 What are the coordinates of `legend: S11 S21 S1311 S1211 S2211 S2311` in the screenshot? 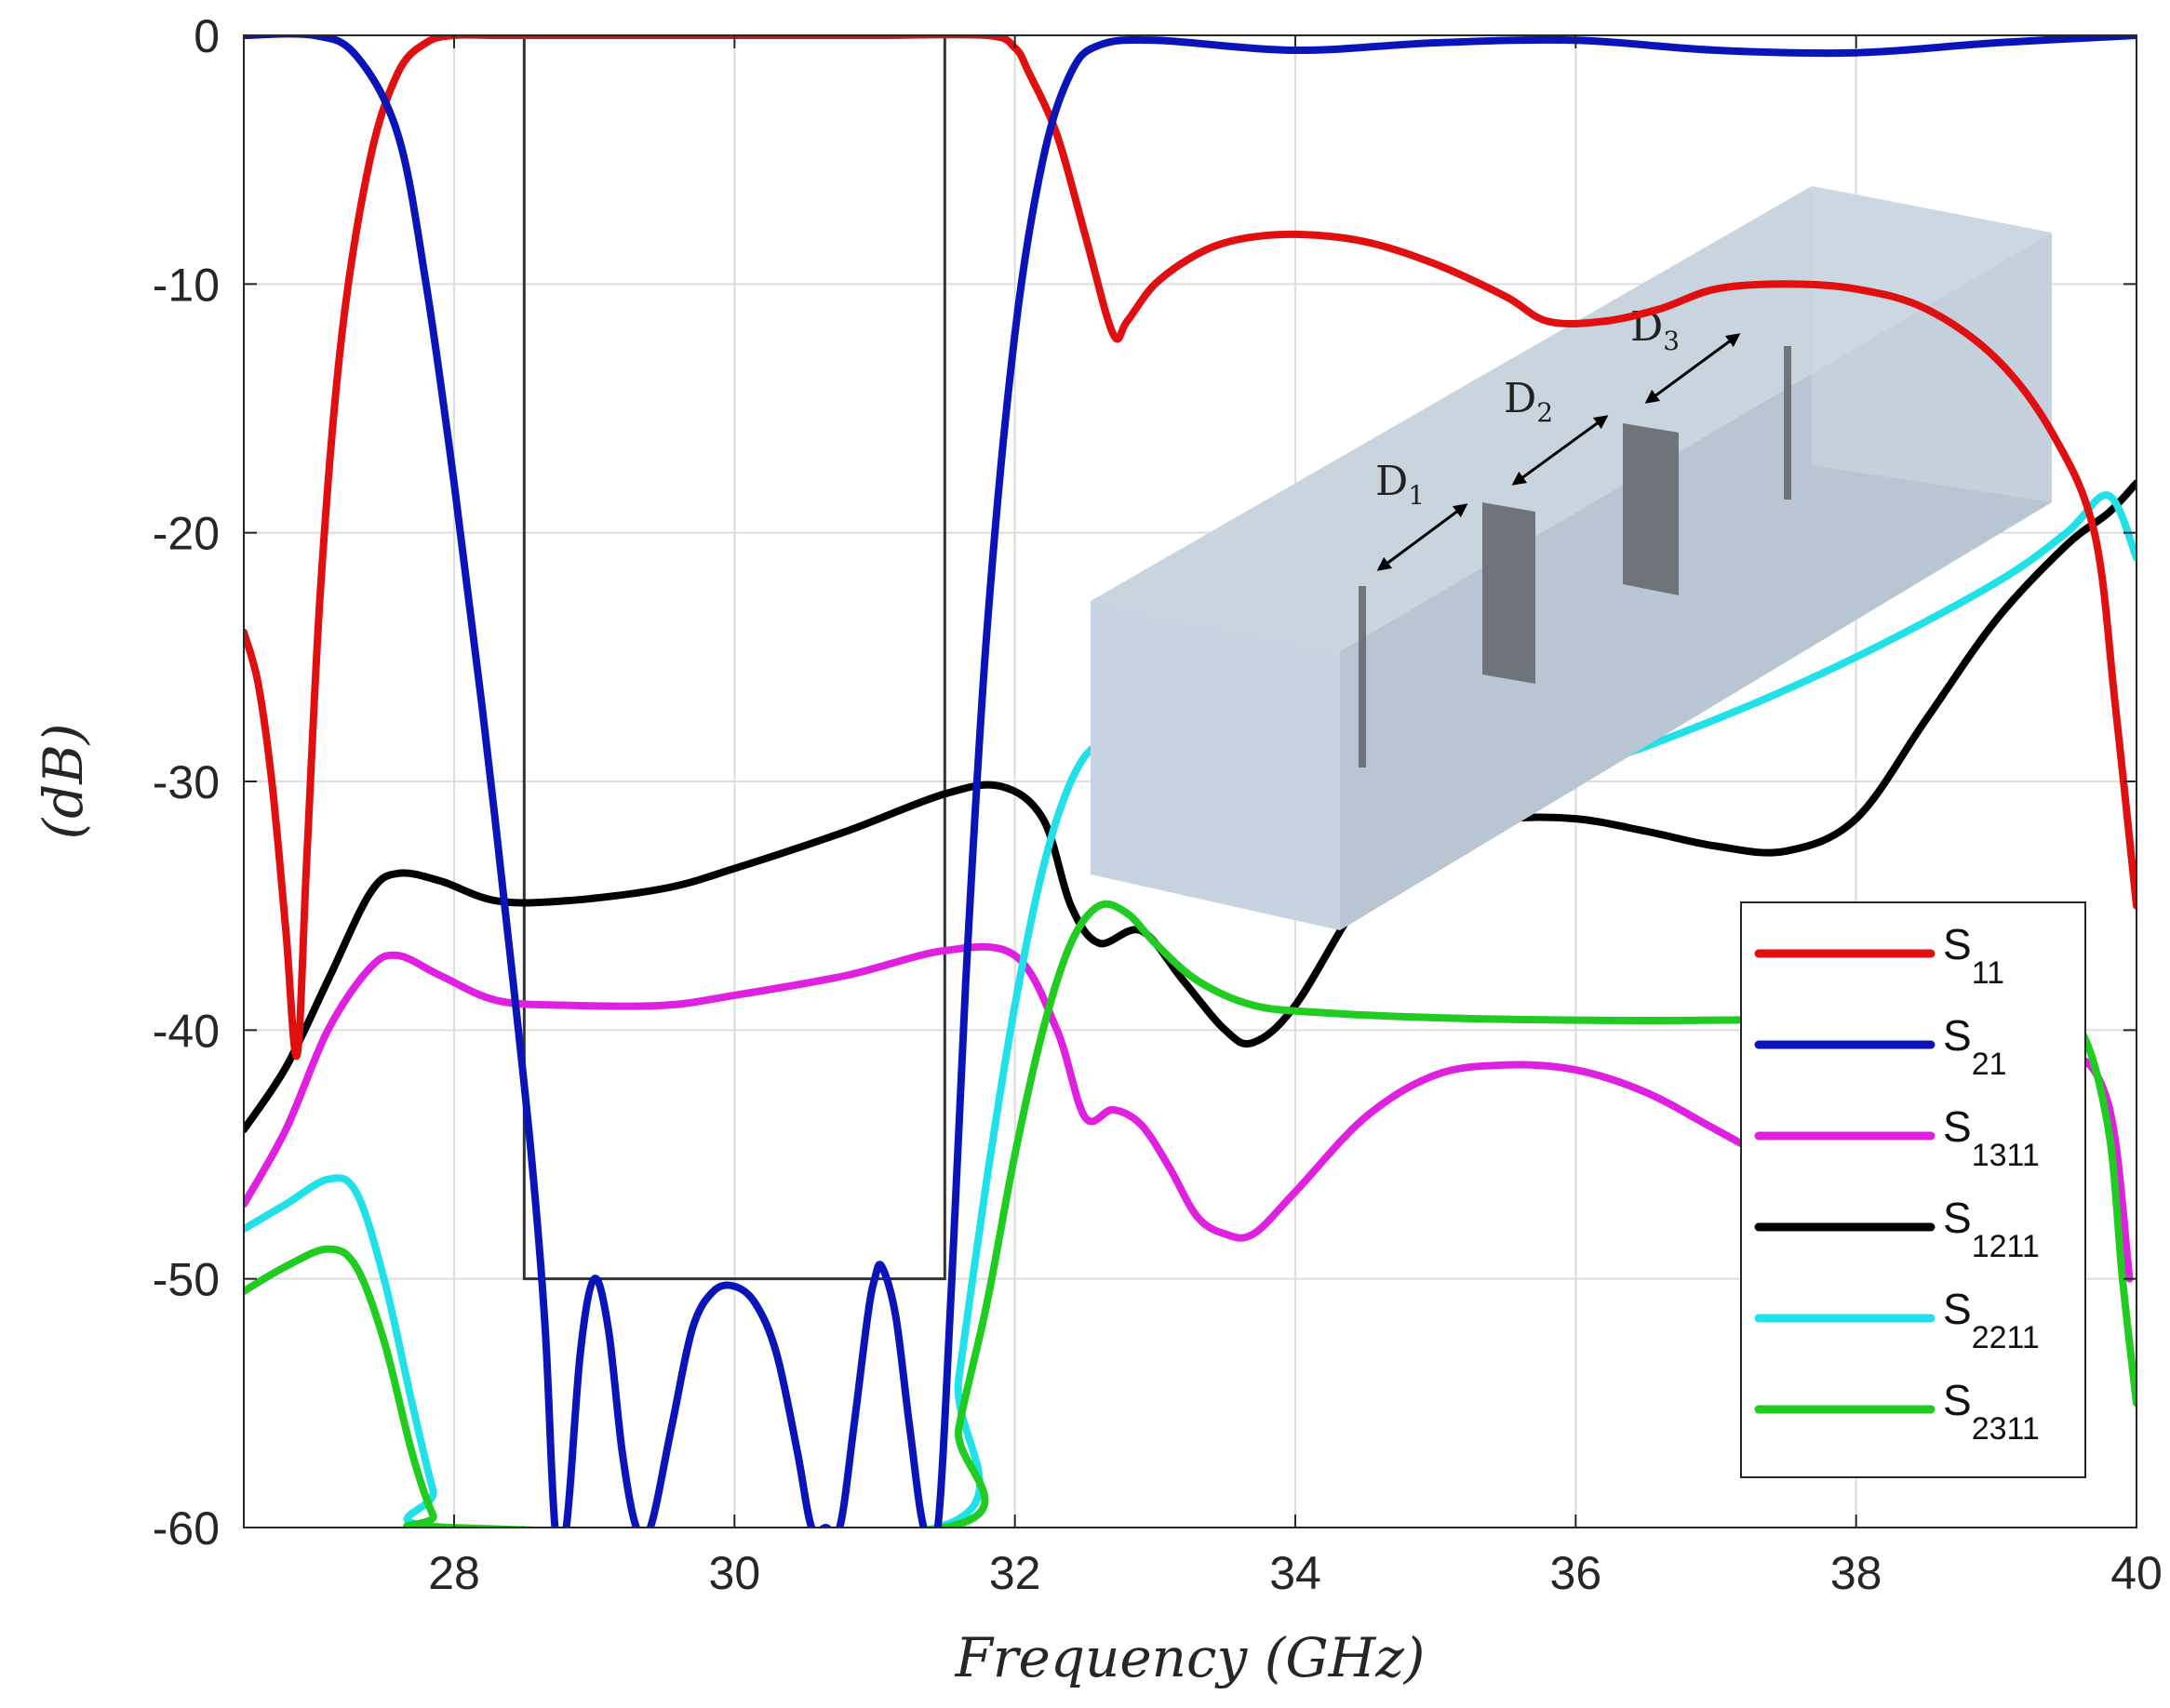 It's located at (1913, 1190).